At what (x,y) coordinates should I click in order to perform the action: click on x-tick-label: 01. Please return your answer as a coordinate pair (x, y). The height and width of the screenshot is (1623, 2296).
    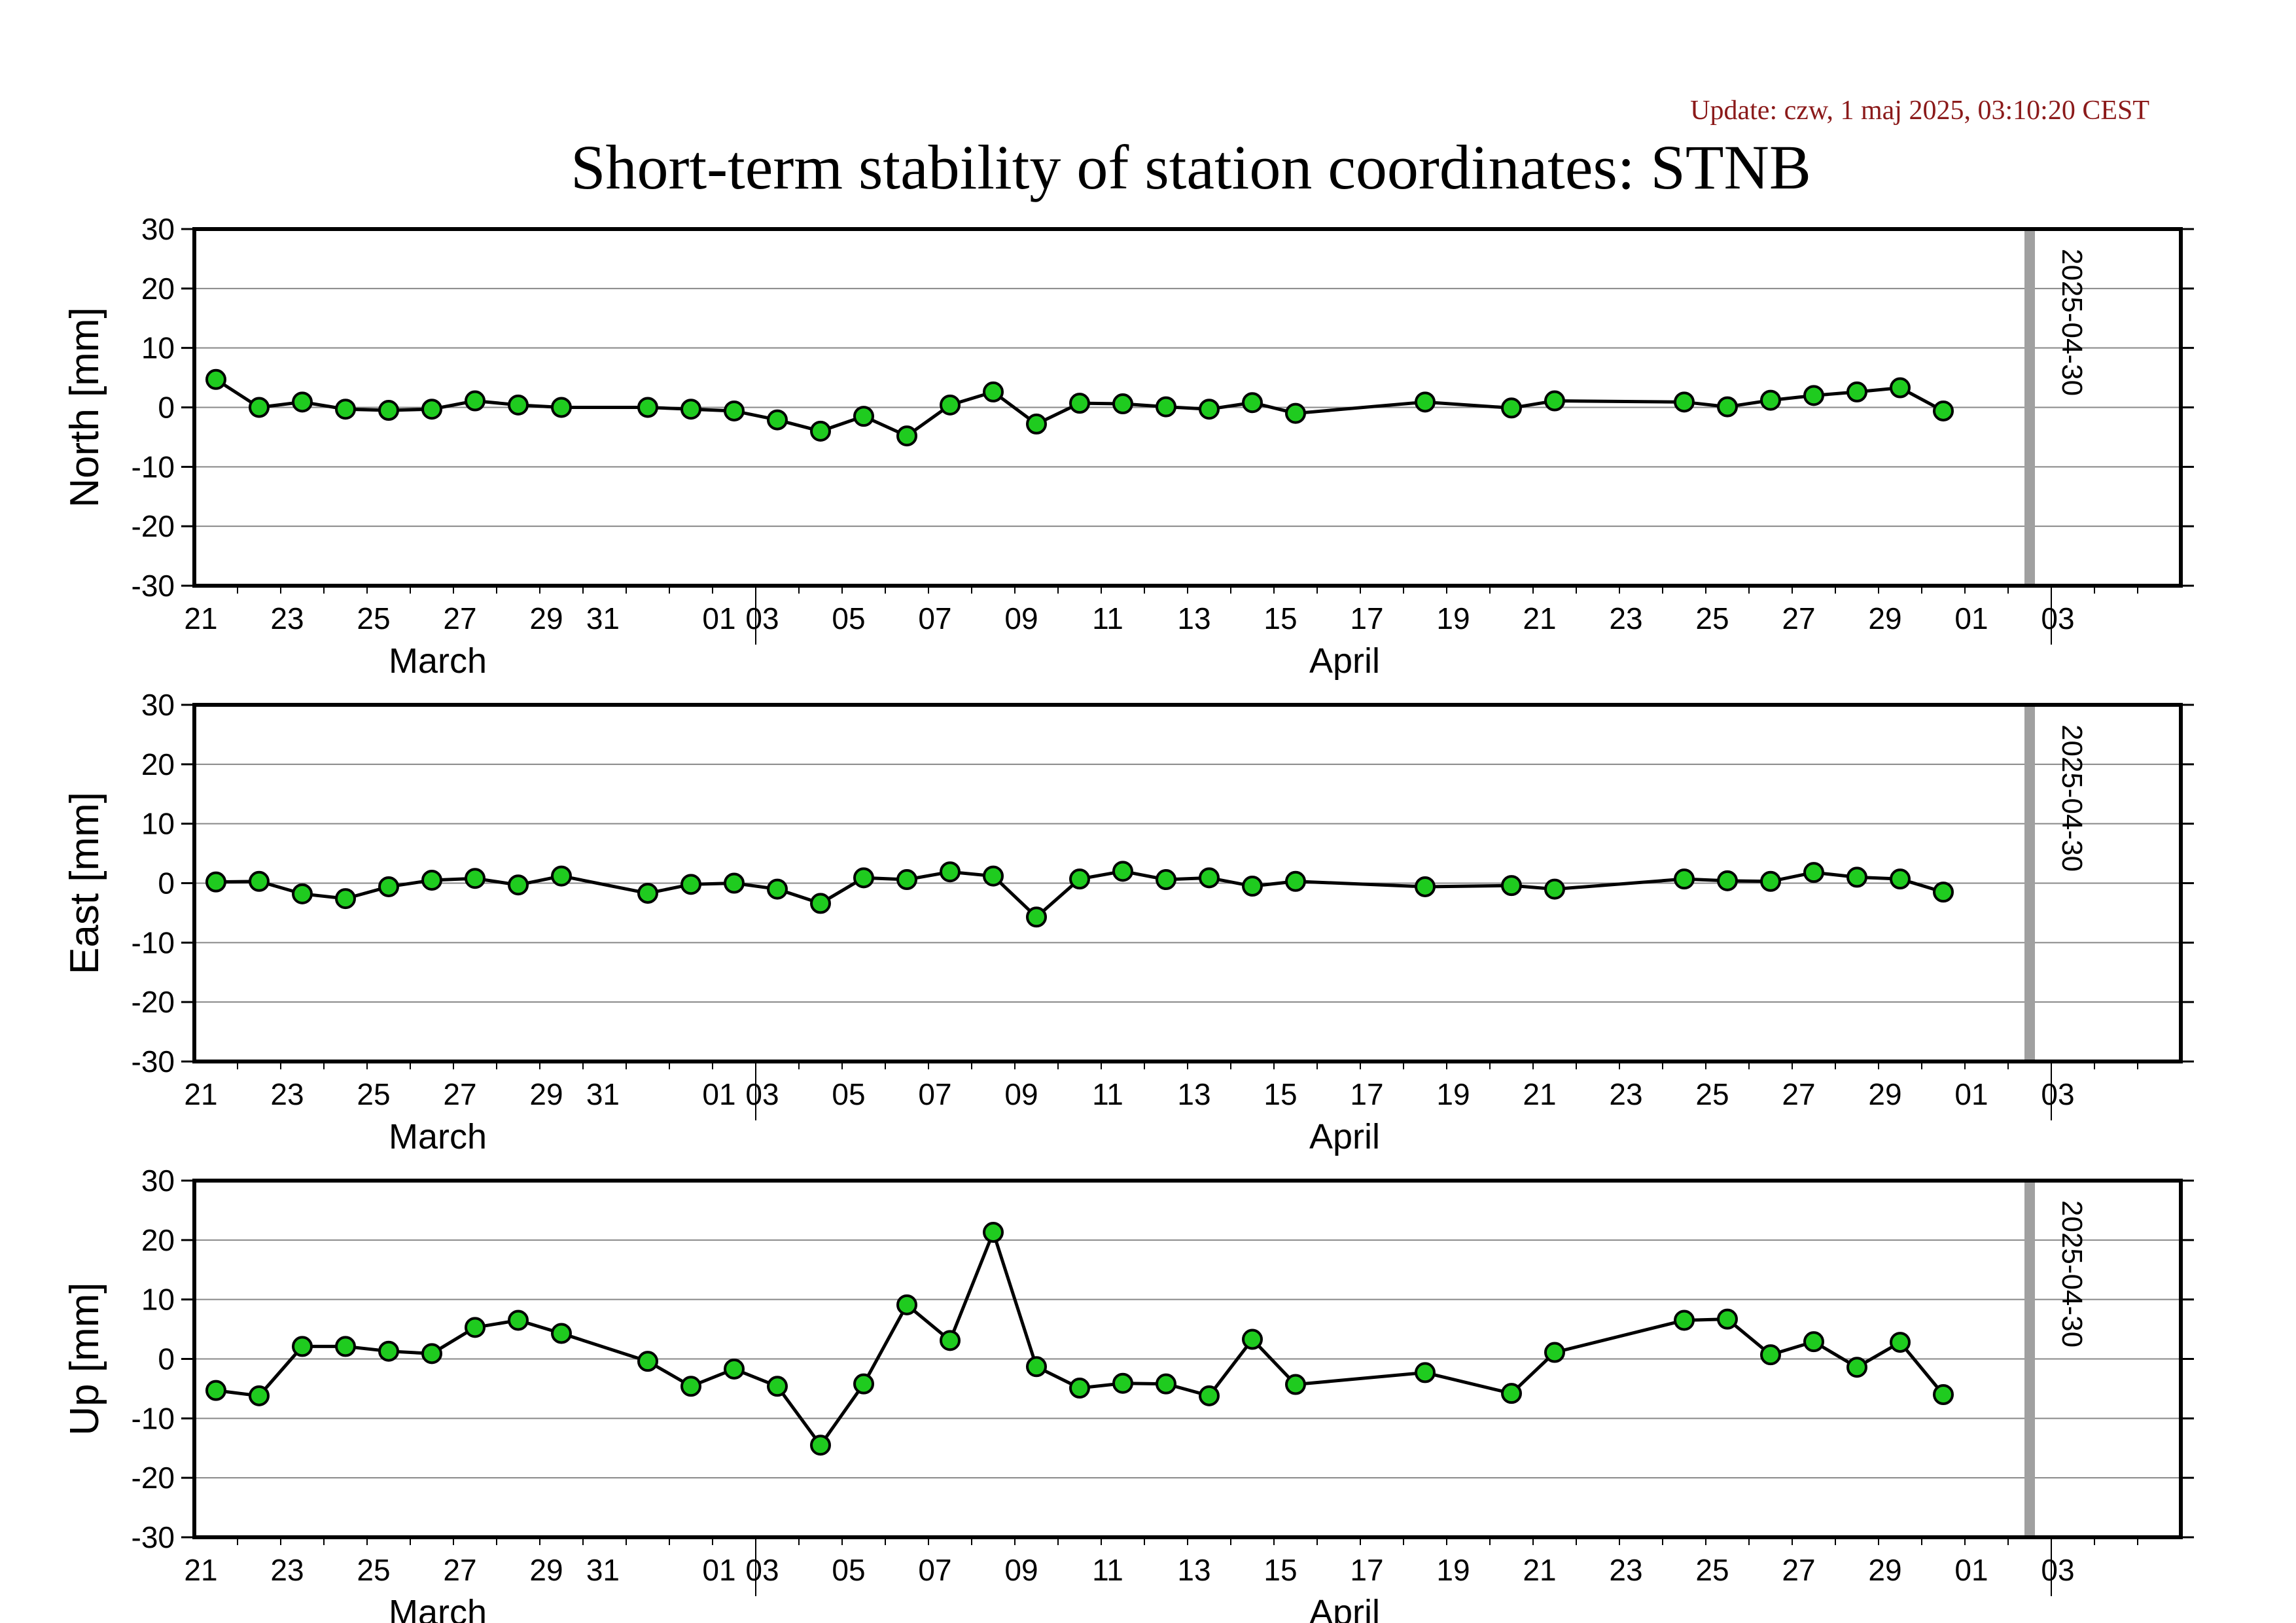
    Looking at the image, I should click on (1971, 1094).